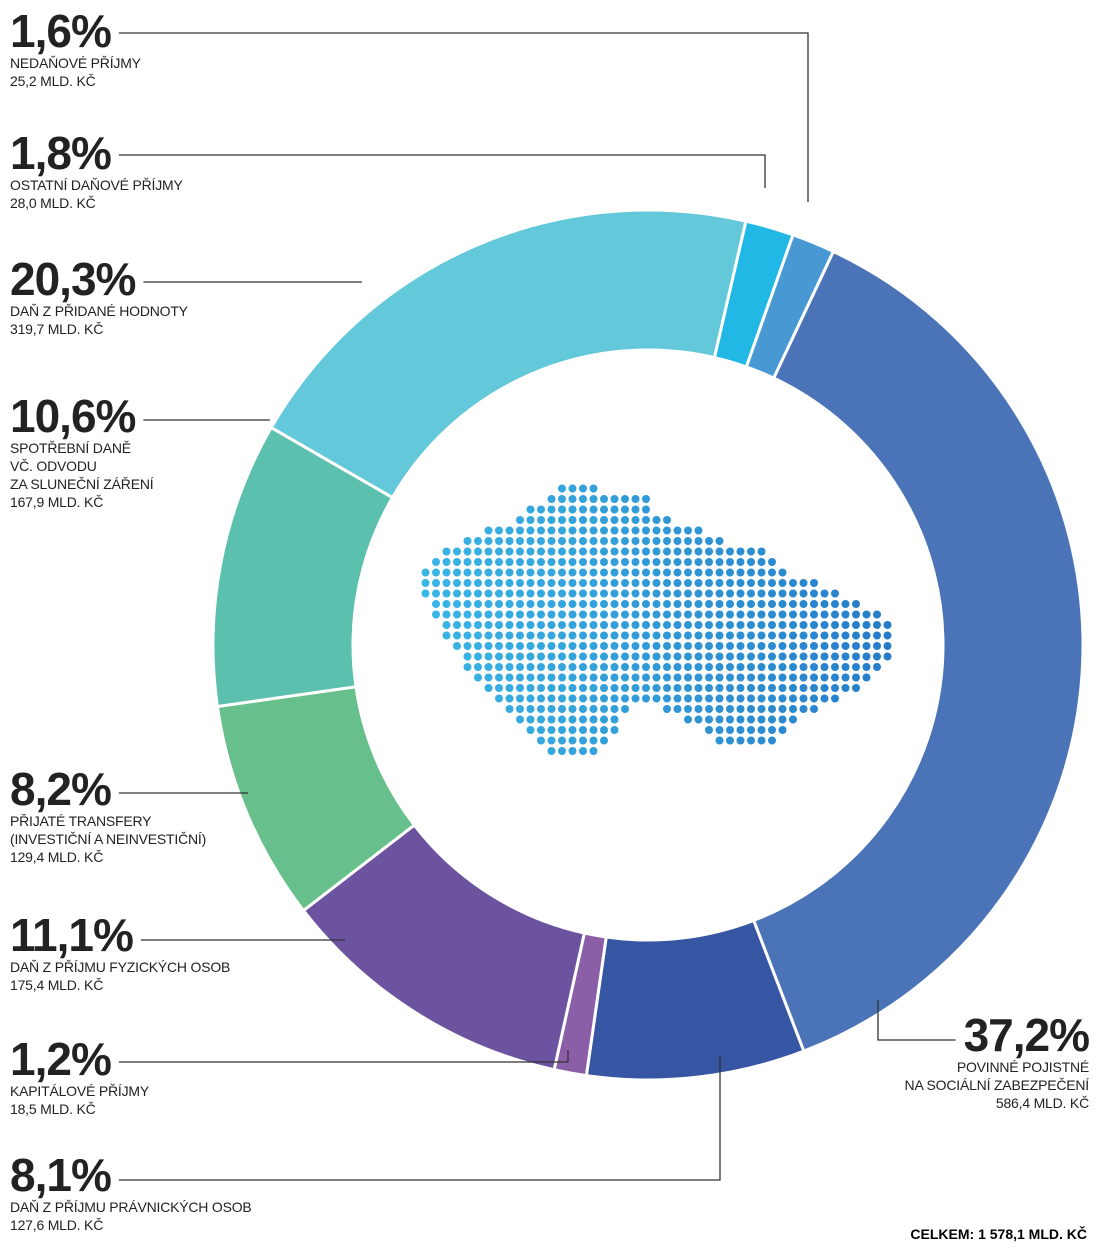 Image resolution: width=1101 pixels, height=1249 pixels. I want to click on amount-label: 28,0 MLD. KČ, so click(53, 203).